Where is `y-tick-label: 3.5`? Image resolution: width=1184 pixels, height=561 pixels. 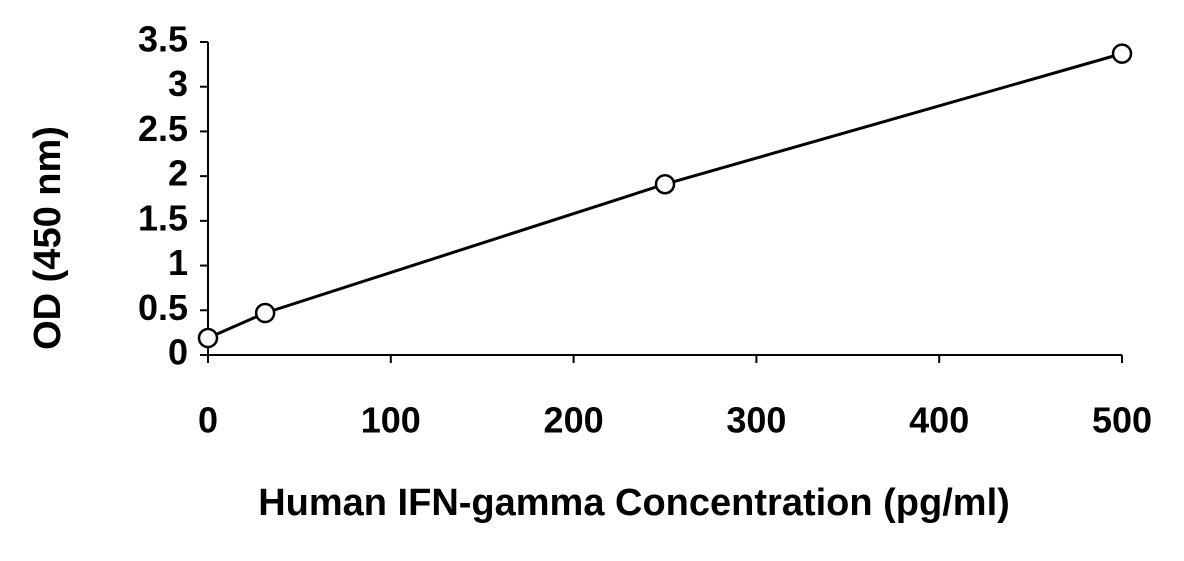 y-tick-label: 3.5 is located at coordinates (163, 39).